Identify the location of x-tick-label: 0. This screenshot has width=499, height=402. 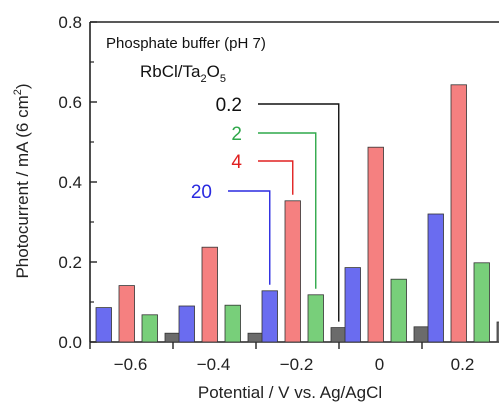
(379, 364).